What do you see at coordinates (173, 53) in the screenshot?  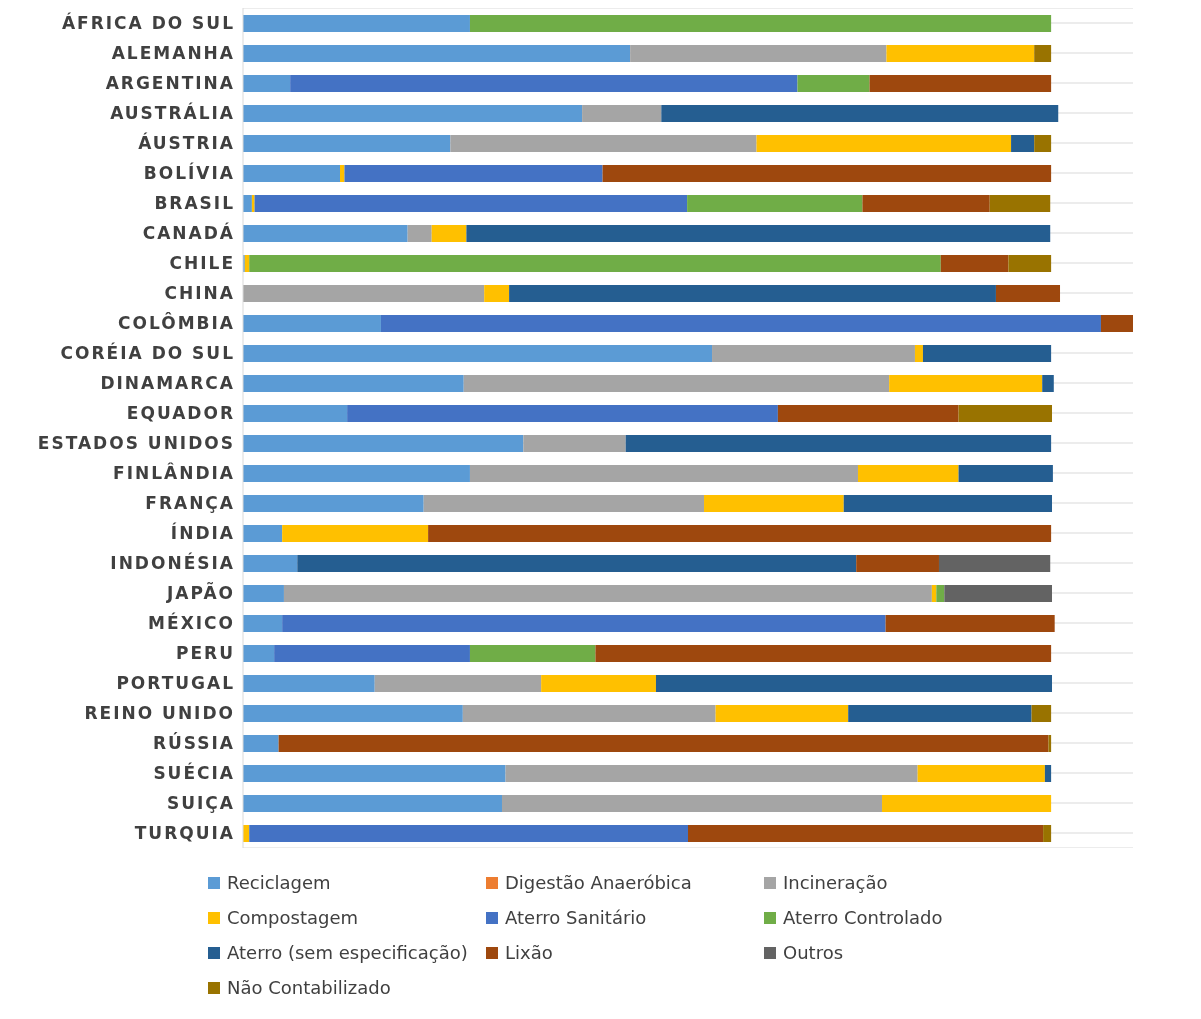 I see `y-tick-label: ALEMANHA` at bounding box center [173, 53].